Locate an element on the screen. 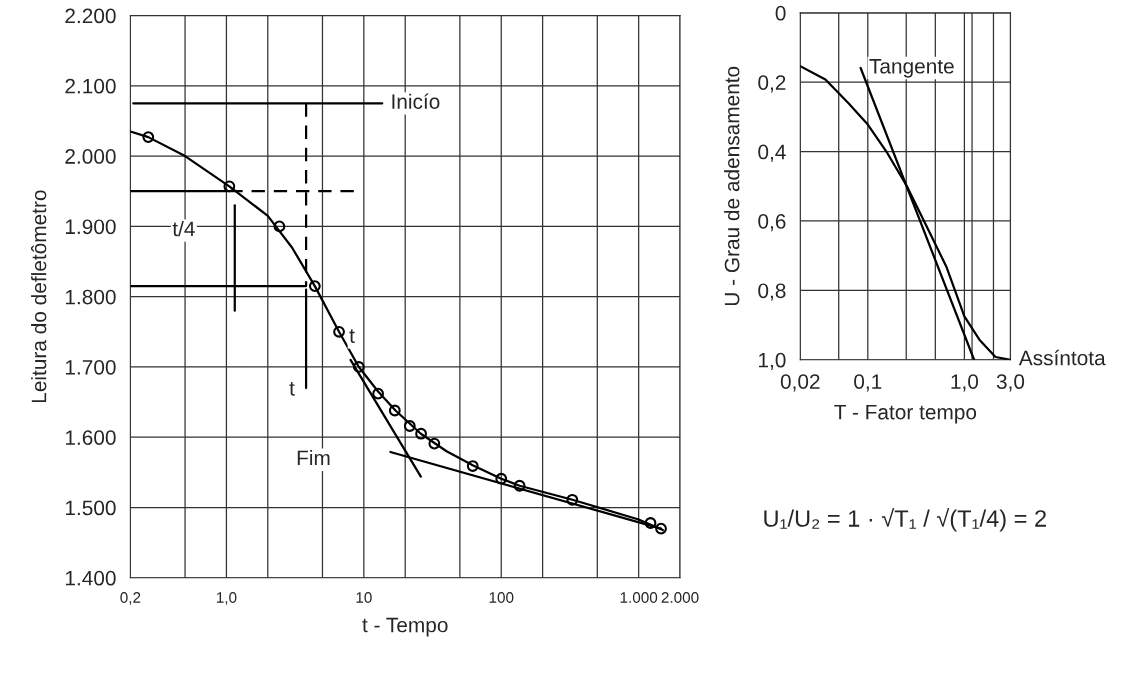 This screenshot has width=1124, height=675. annotation: Assíntota is located at coordinates (1062, 357).